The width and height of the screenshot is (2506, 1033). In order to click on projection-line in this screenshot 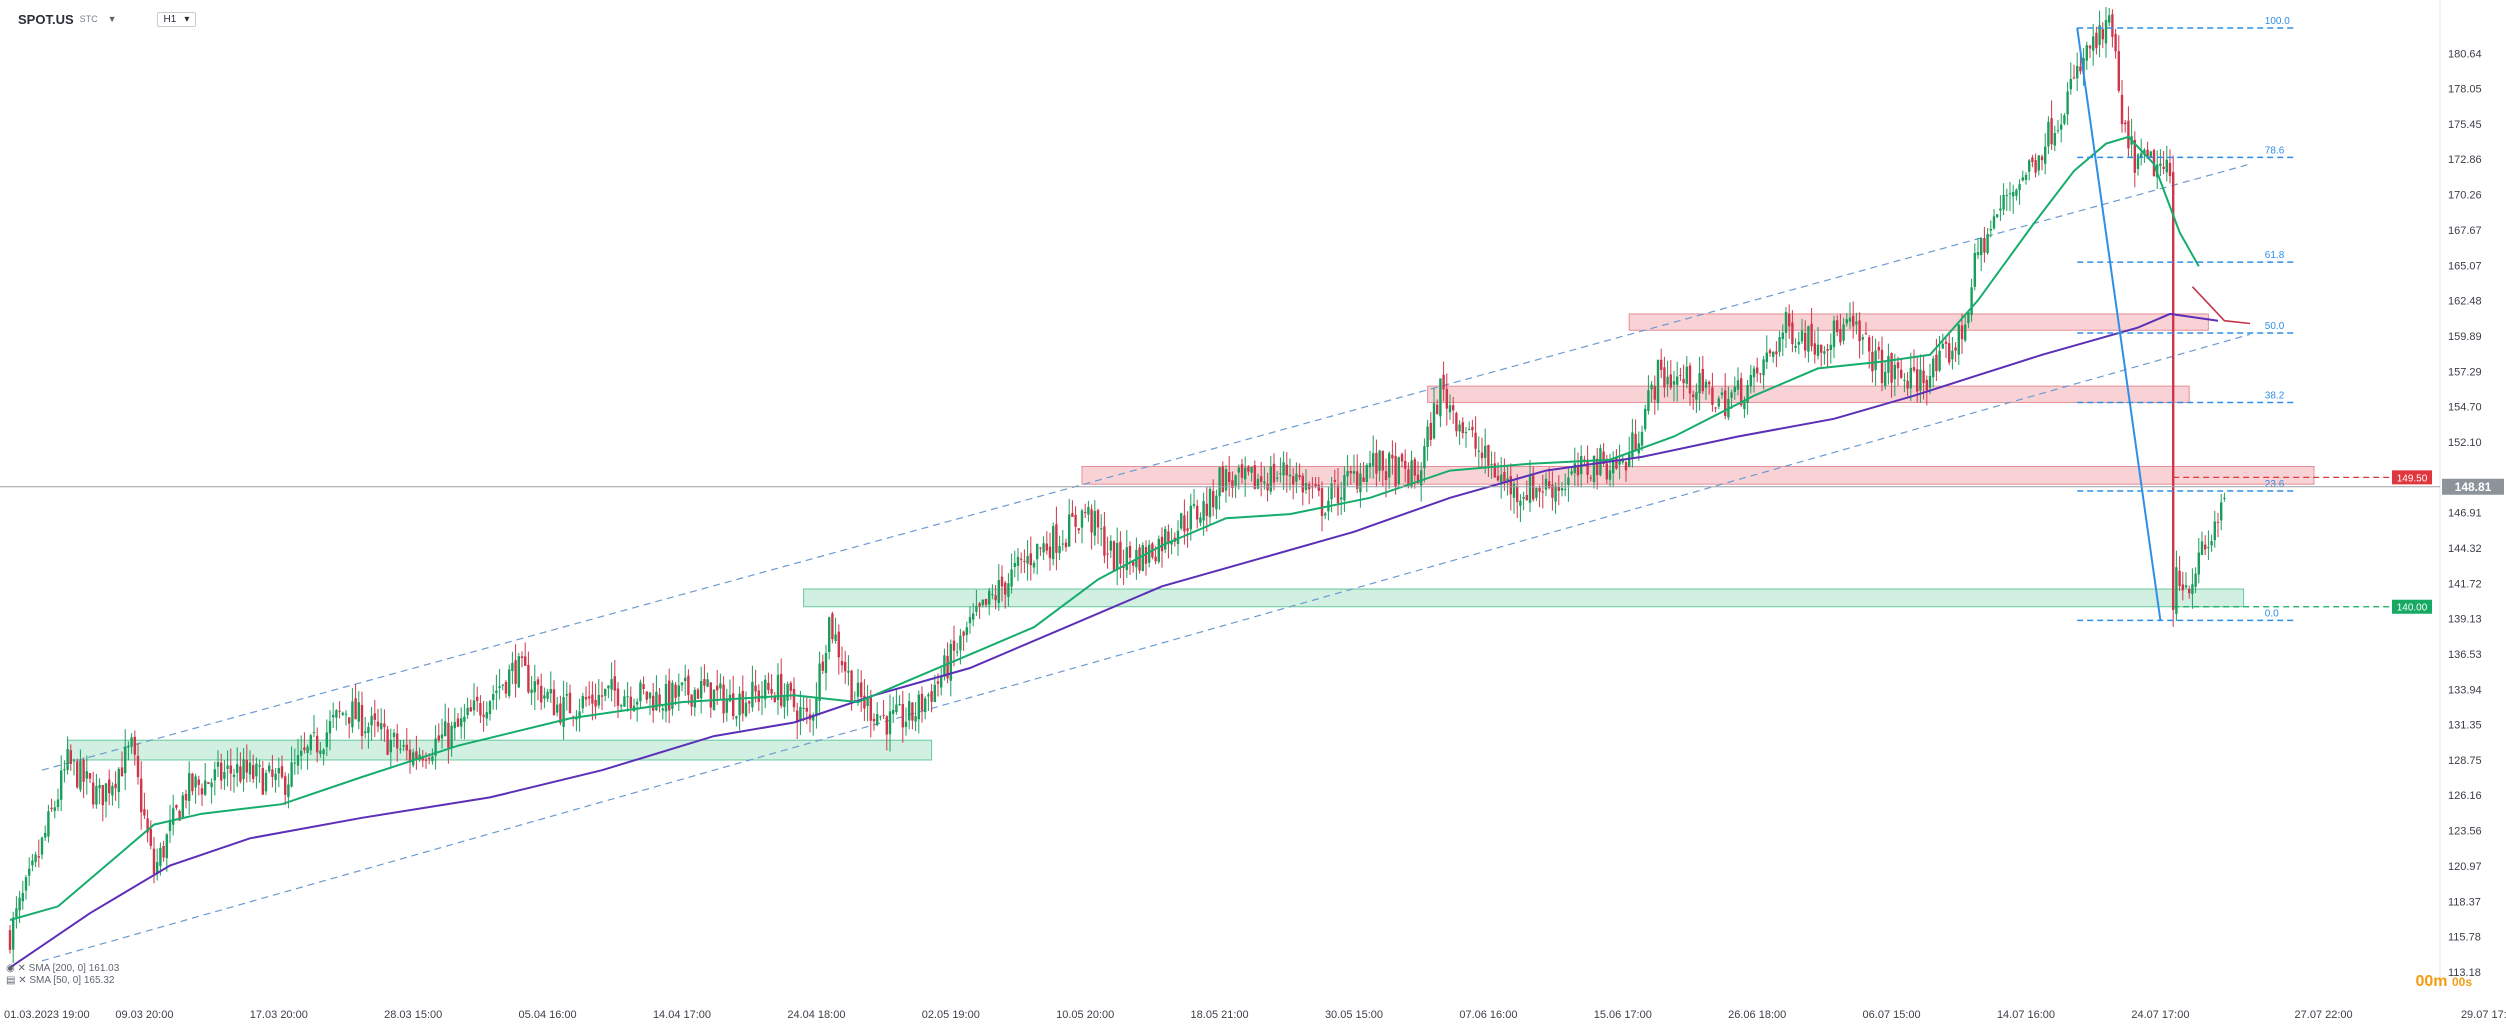, I will do `click(2221, 305)`.